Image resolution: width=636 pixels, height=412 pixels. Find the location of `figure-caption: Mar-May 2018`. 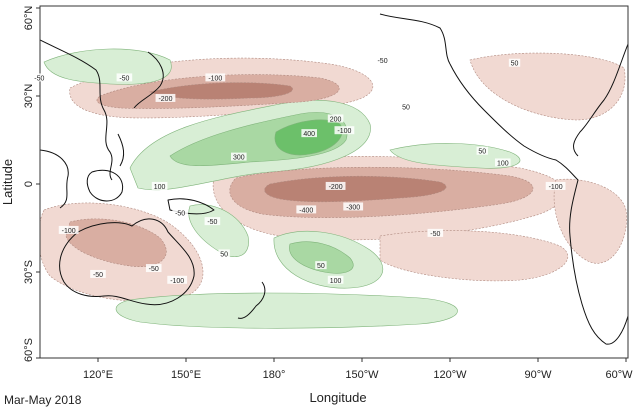

figure-caption: Mar-May 2018 is located at coordinates (43, 400).